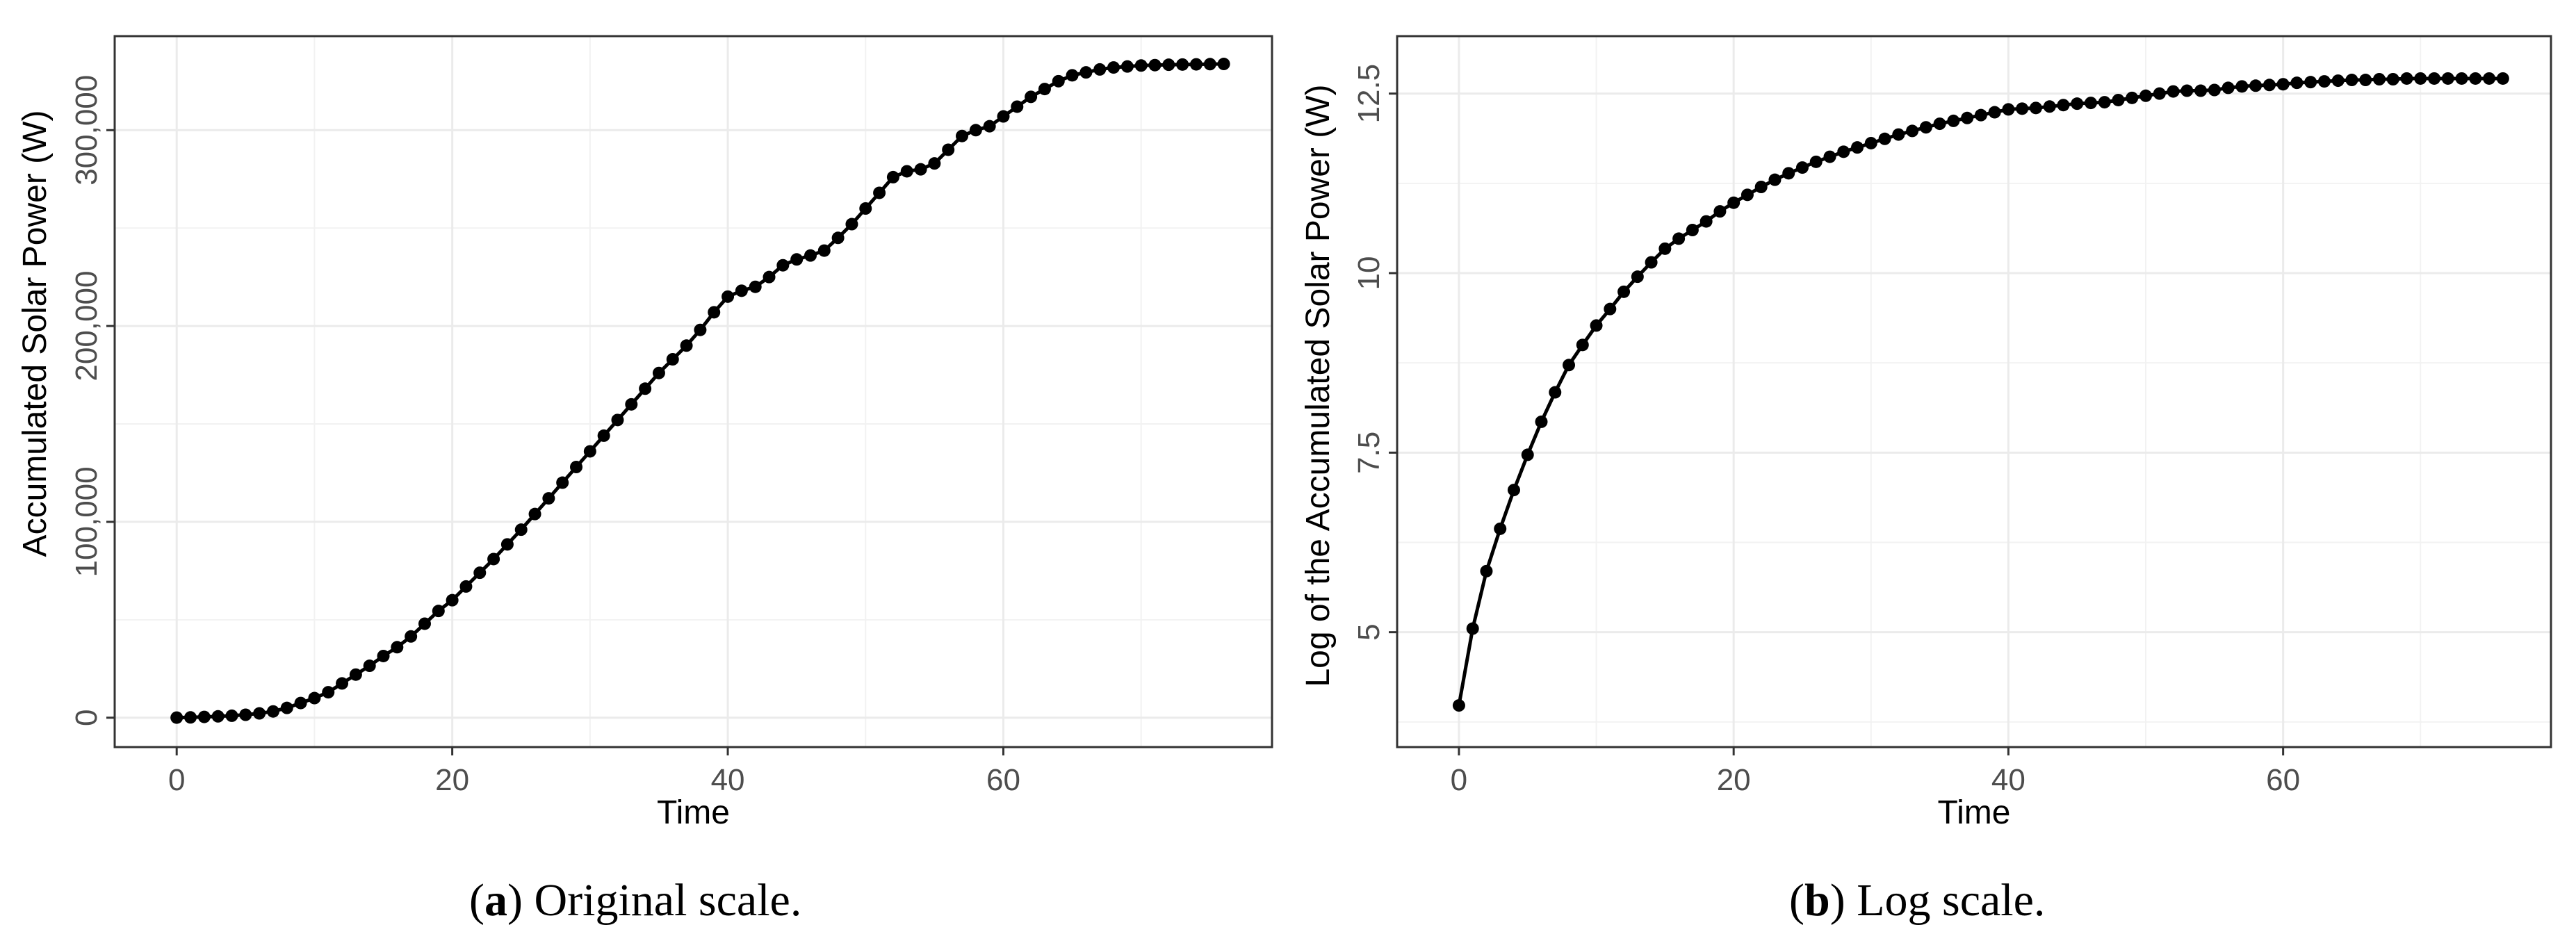  Describe the element at coordinates (452, 780) in the screenshot. I see `panel-a-x-tick-label: 20` at that location.